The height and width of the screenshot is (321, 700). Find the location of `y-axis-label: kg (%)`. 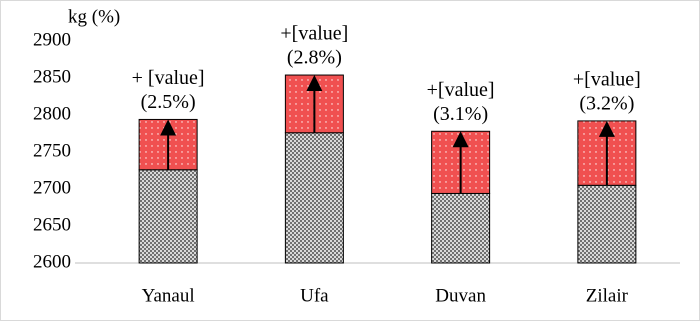

y-axis-label: kg (%) is located at coordinates (94, 16).